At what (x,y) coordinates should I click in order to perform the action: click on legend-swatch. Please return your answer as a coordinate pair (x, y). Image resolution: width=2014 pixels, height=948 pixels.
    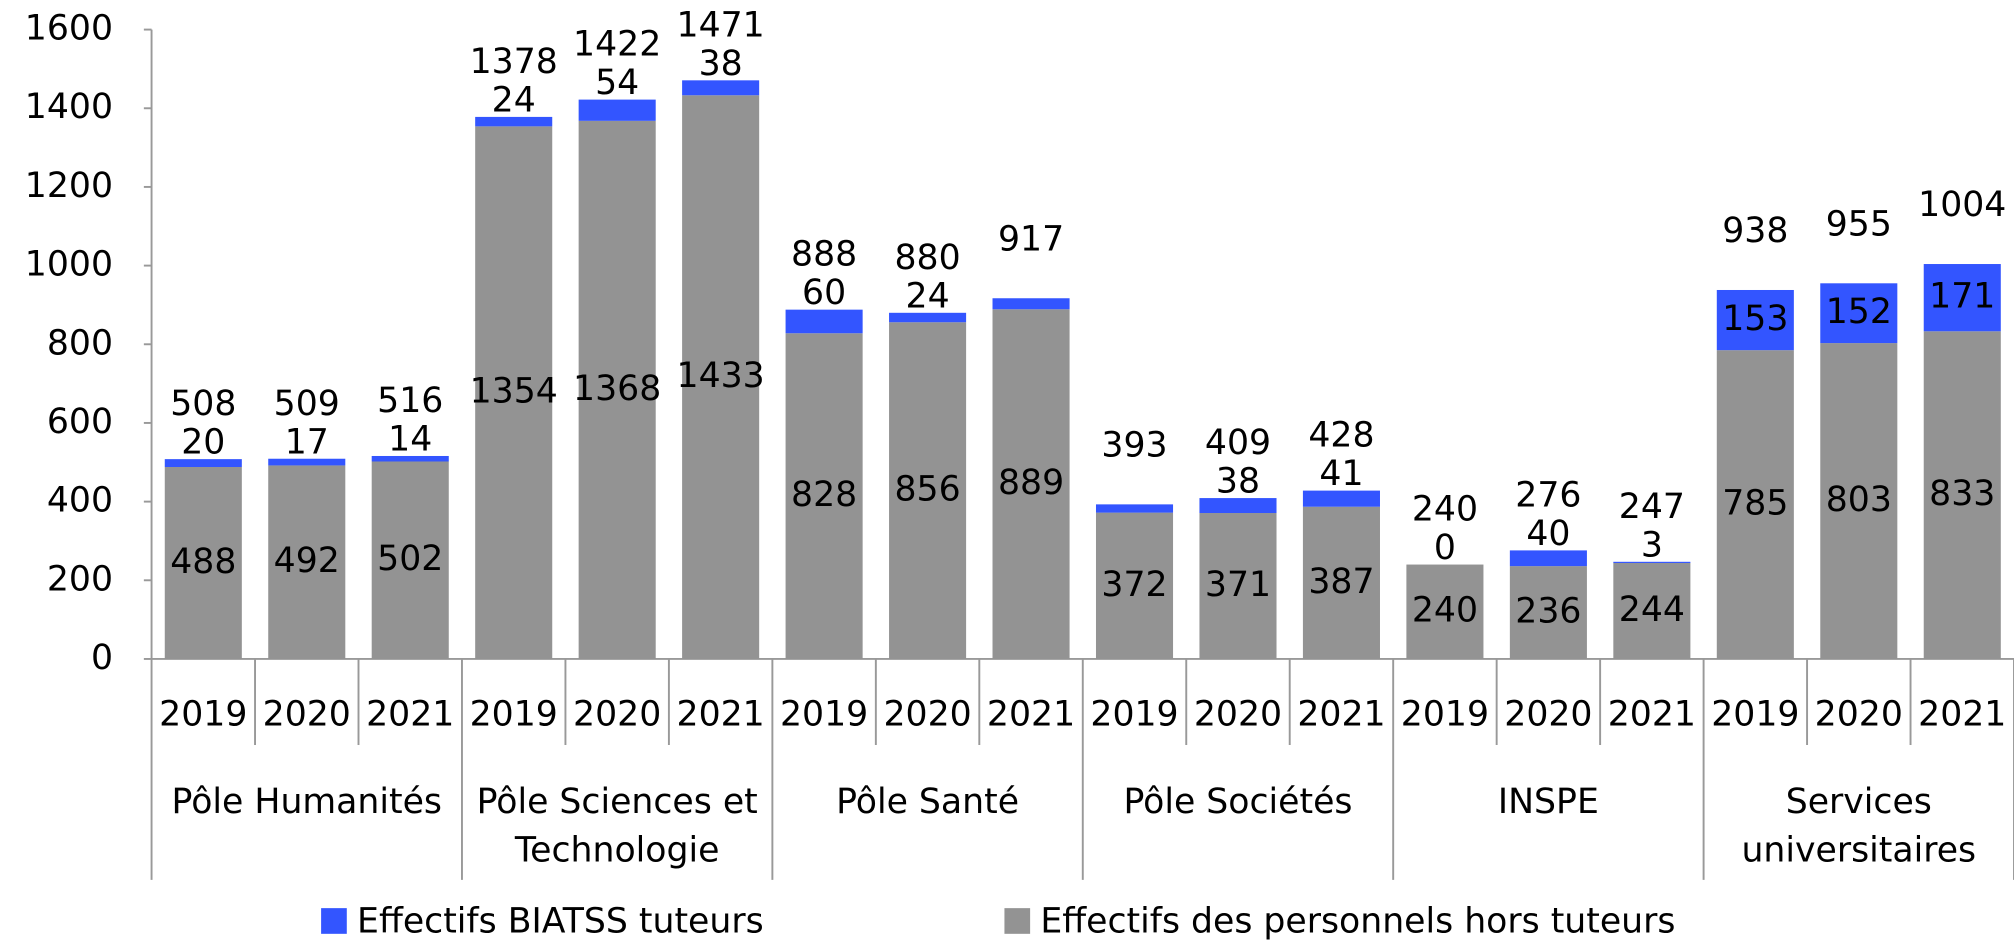
    Looking at the image, I should click on (1017, 921).